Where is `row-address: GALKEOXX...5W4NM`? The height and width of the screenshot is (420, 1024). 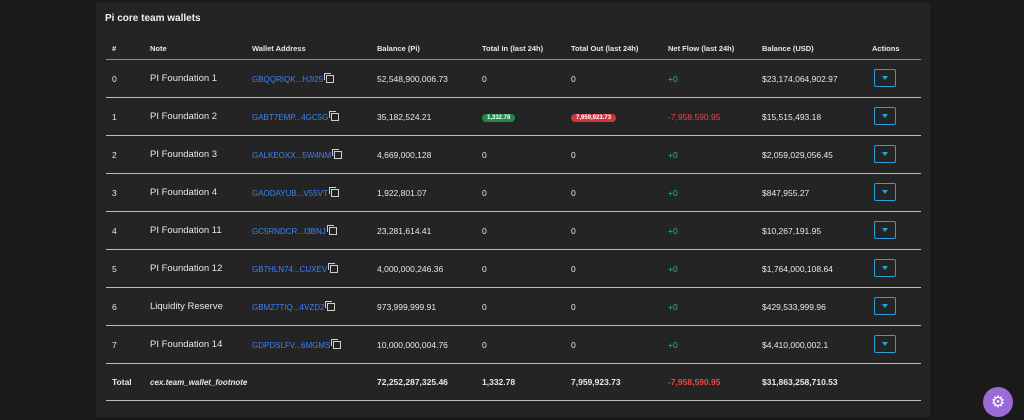
row-address: GALKEOXX...5W4NM is located at coordinates (314, 154).